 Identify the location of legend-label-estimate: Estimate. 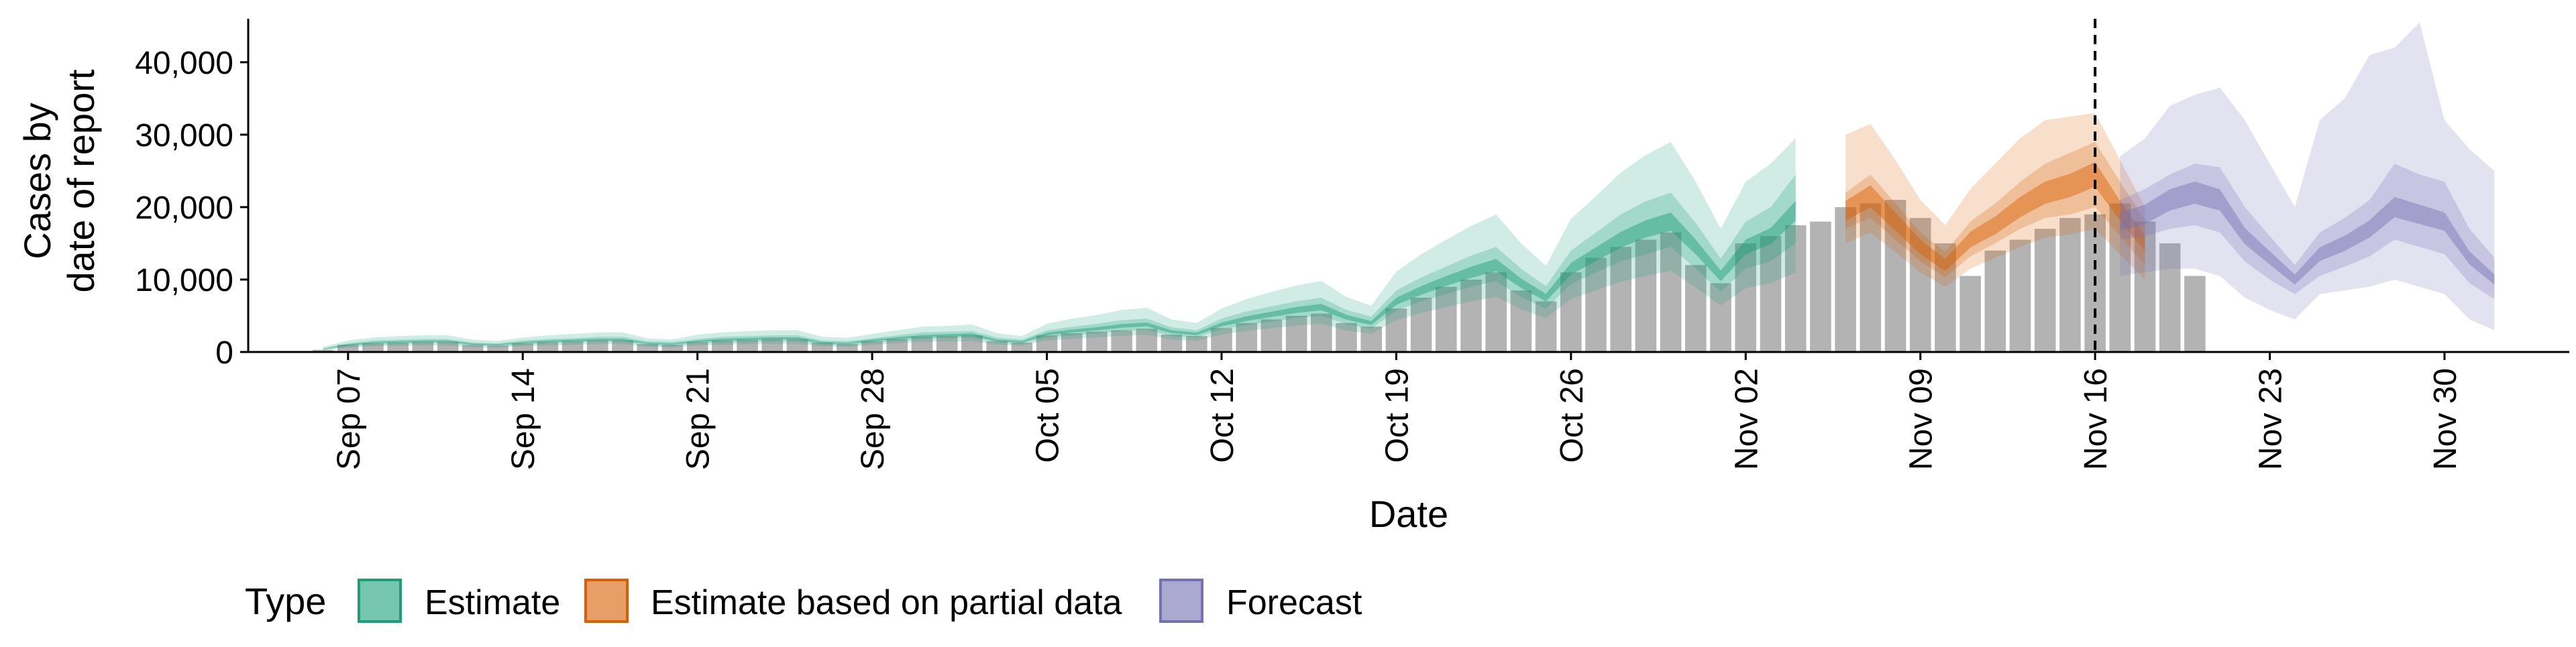
(492, 602).